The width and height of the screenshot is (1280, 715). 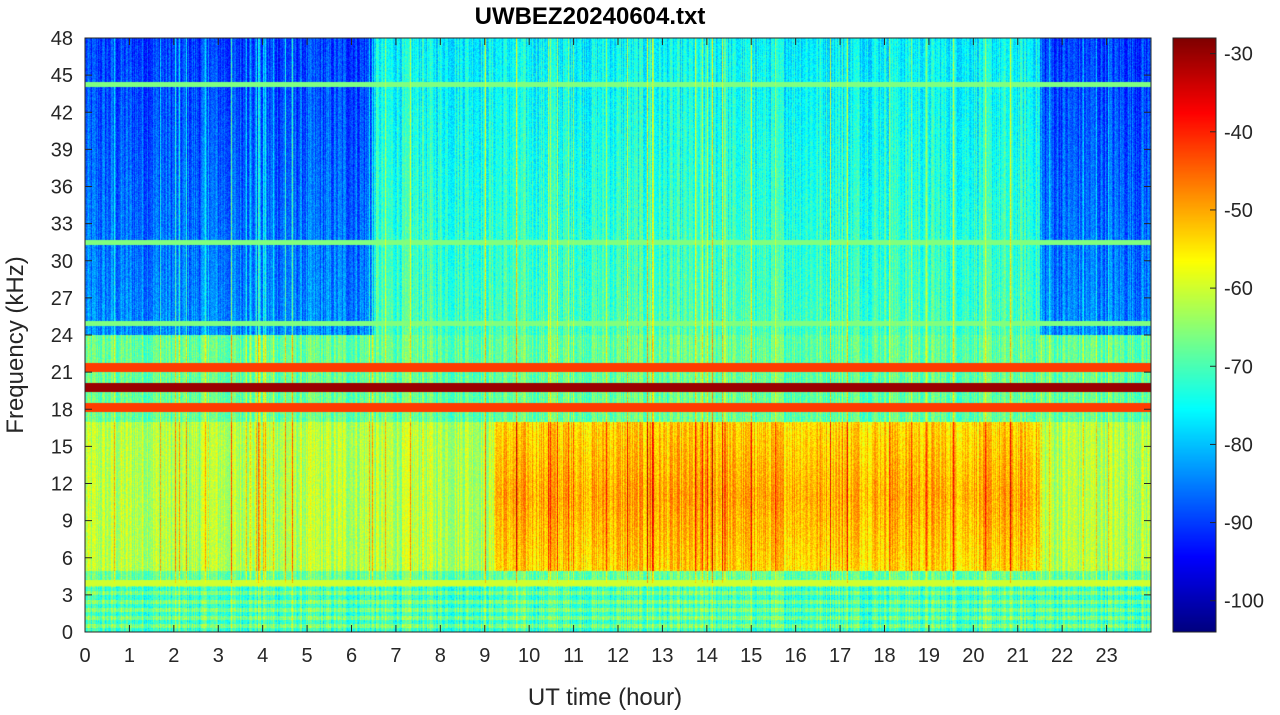 What do you see at coordinates (62, 373) in the screenshot?
I see `y-tick-label: 21` at bounding box center [62, 373].